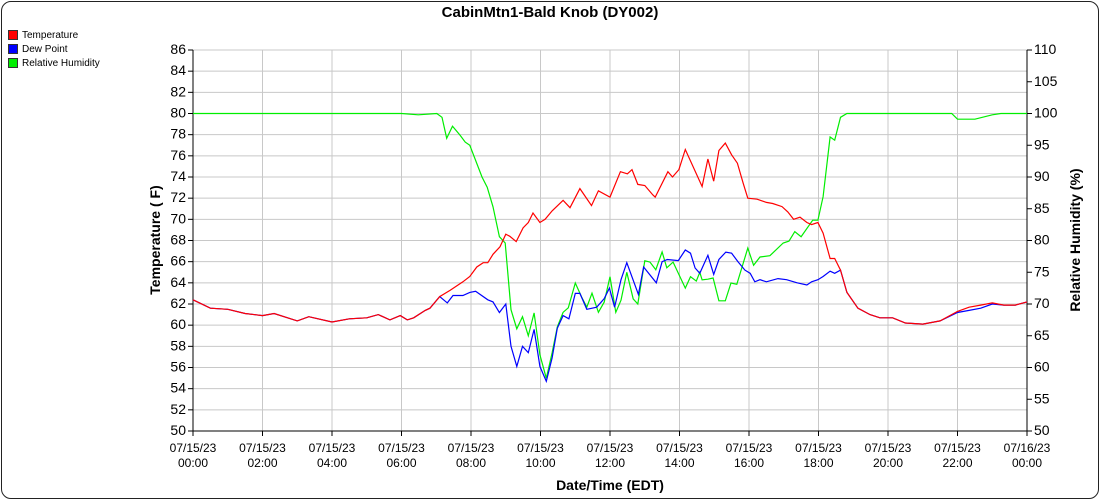 This screenshot has height=500, width=1100. Describe the element at coordinates (178, 91) in the screenshot. I see `y-tick-label: 82` at that location.